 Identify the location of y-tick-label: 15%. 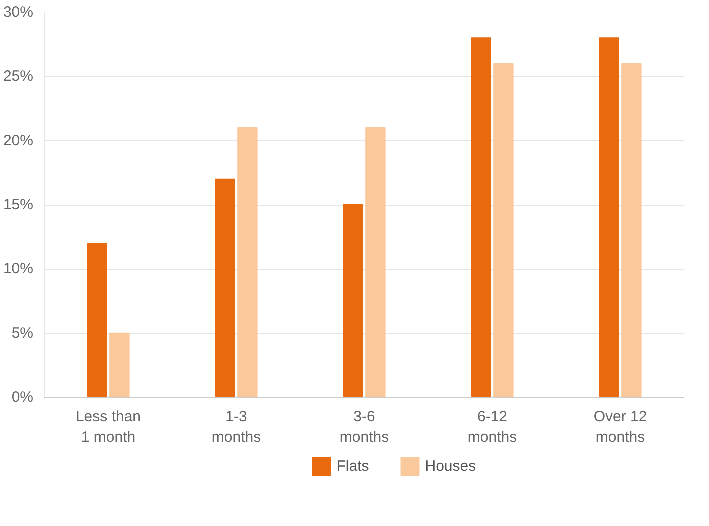
(18, 205).